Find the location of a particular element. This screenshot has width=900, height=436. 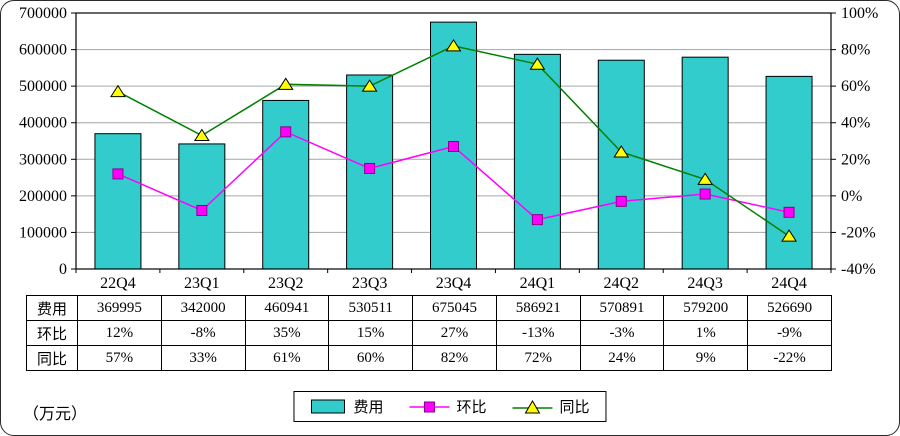

table-cell: 1% is located at coordinates (706, 333).